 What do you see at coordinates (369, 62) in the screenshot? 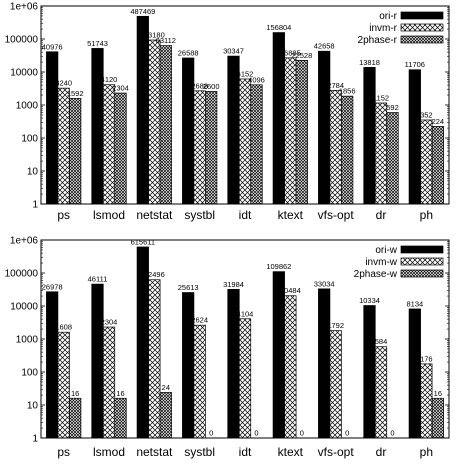
I see `chart-1-data-label-ori-r-dr: 13818` at bounding box center [369, 62].